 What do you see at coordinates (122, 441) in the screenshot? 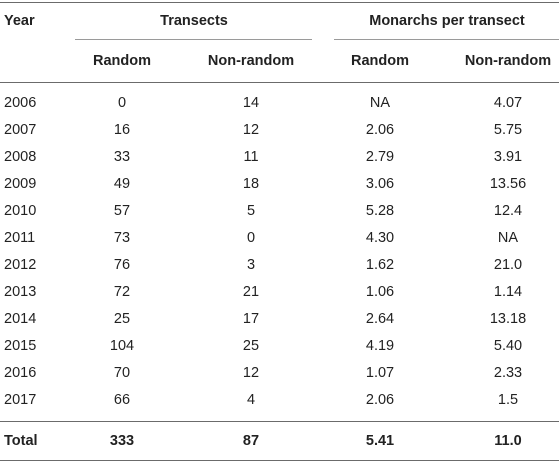
I see `total-transects-random: 333` at bounding box center [122, 441].